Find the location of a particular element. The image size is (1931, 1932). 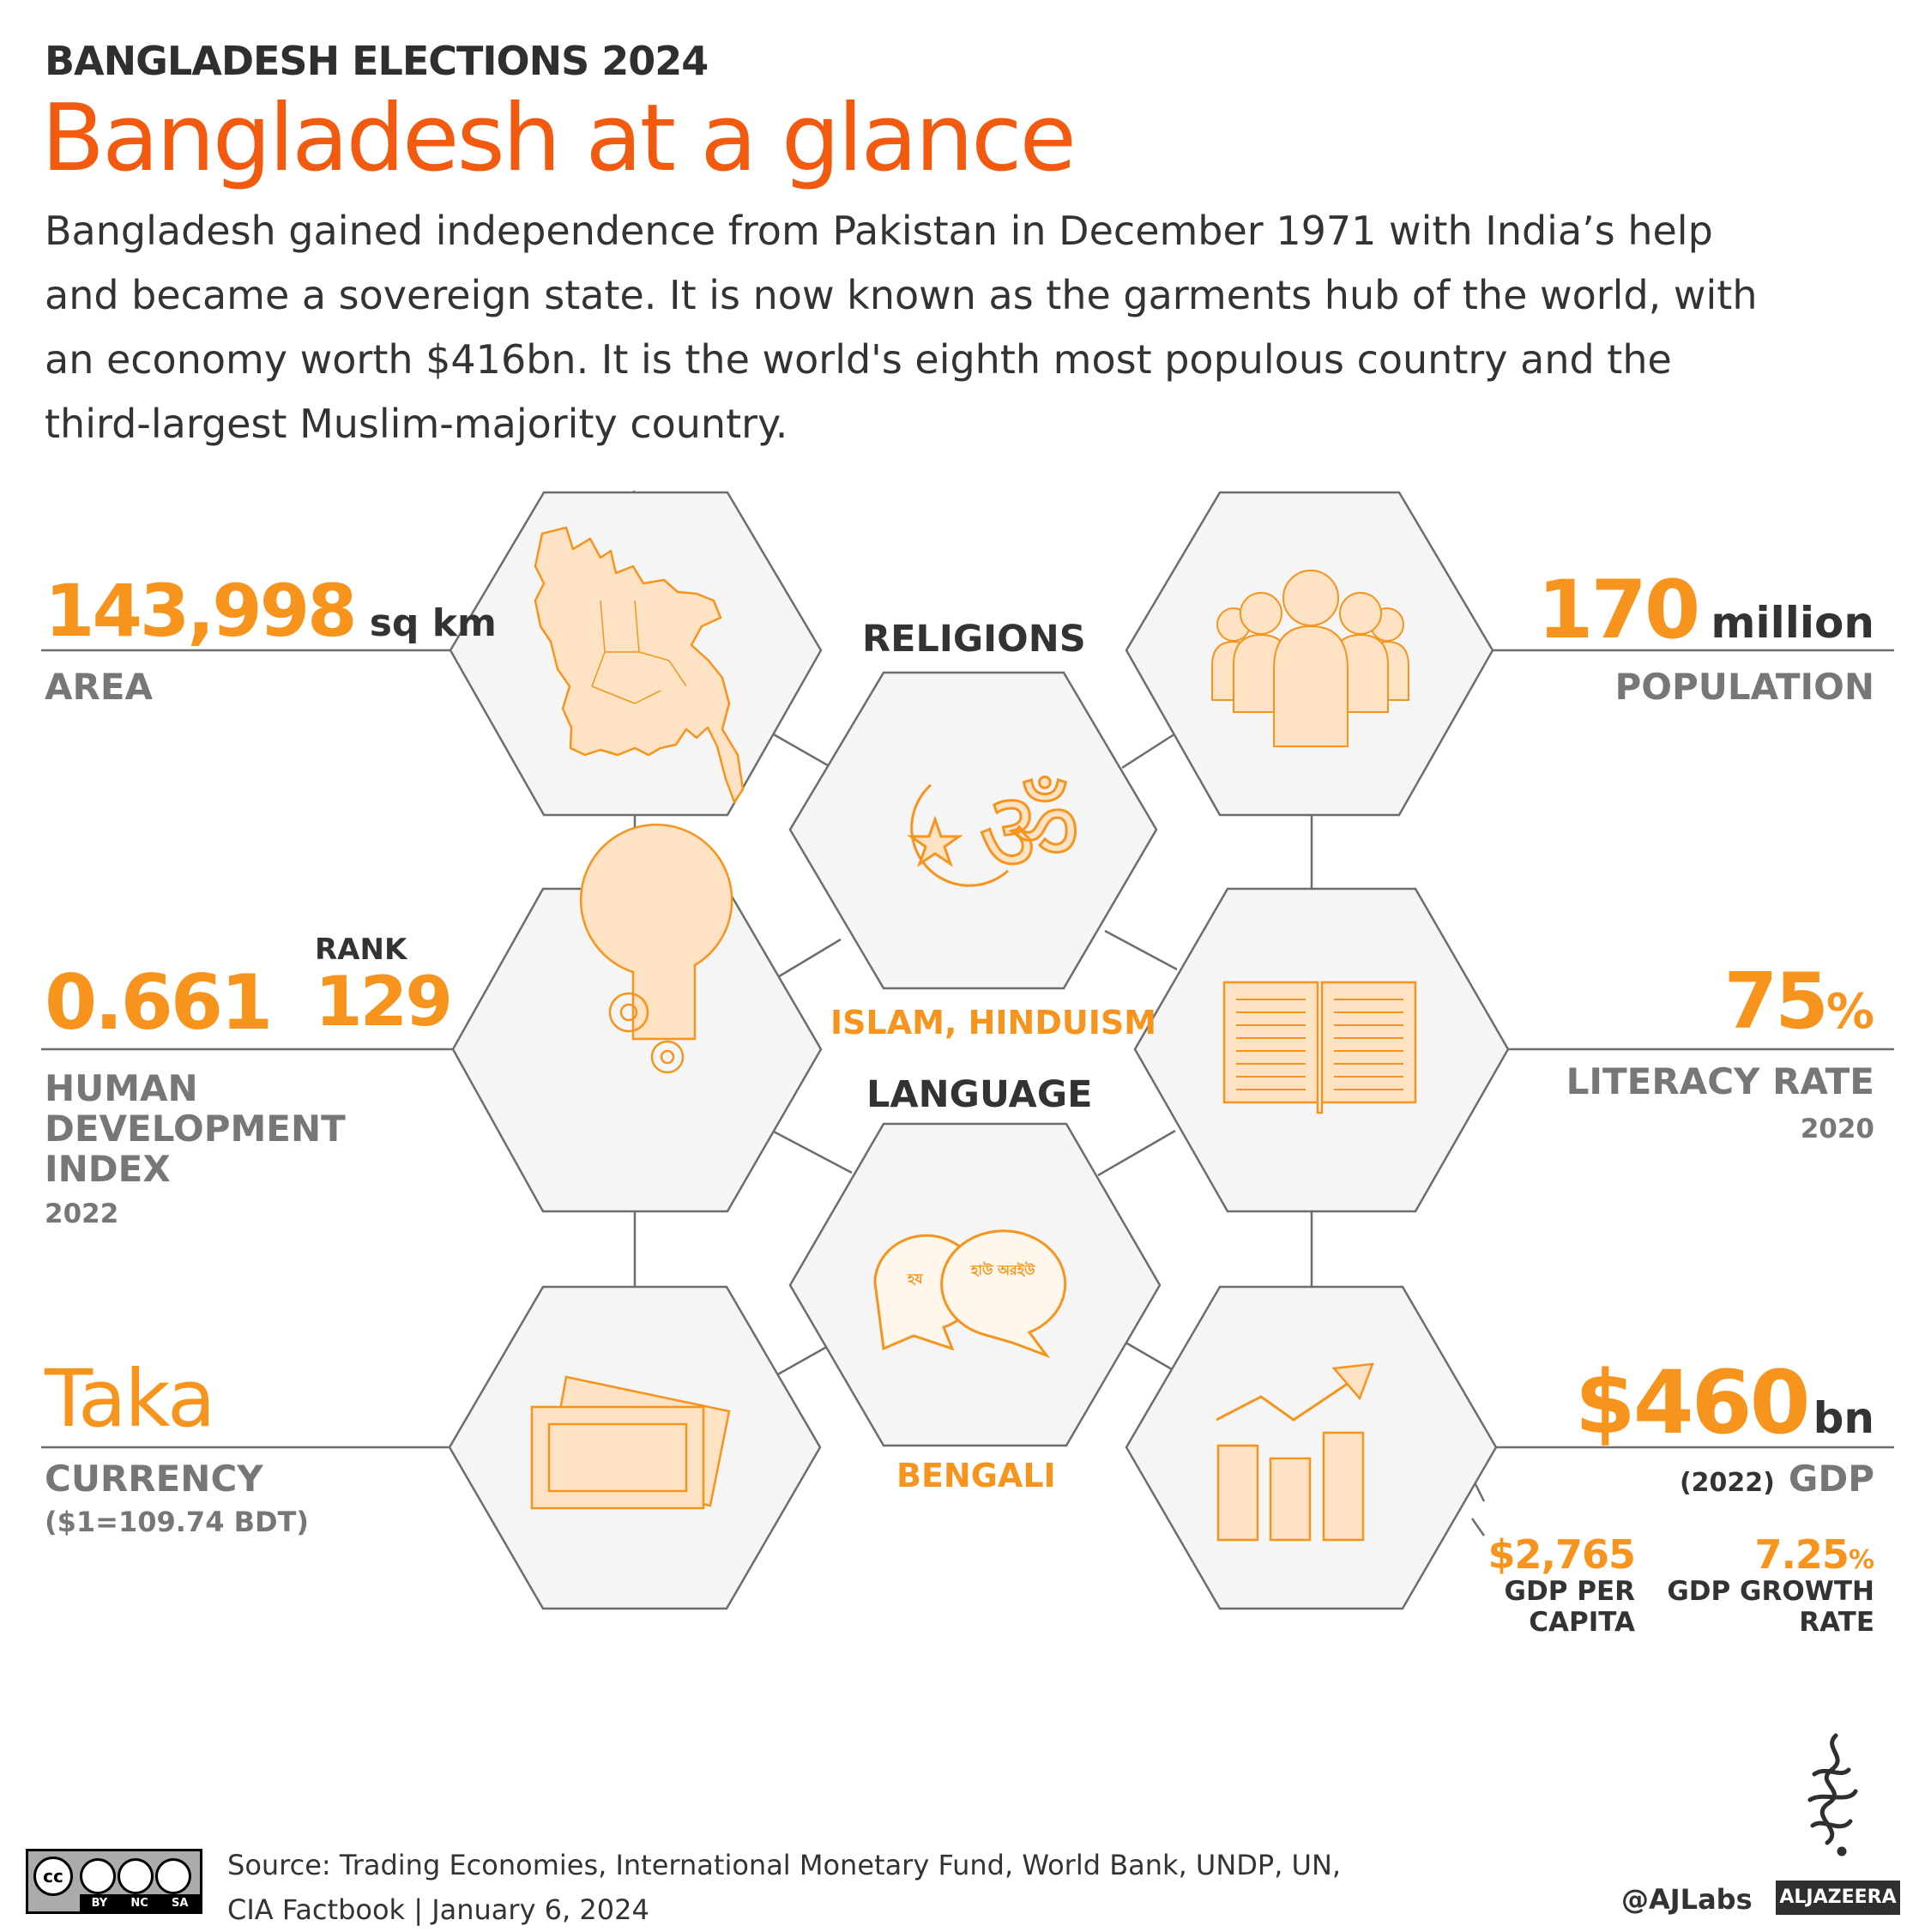

literacy-stat: 75% is located at coordinates (1799, 1002).